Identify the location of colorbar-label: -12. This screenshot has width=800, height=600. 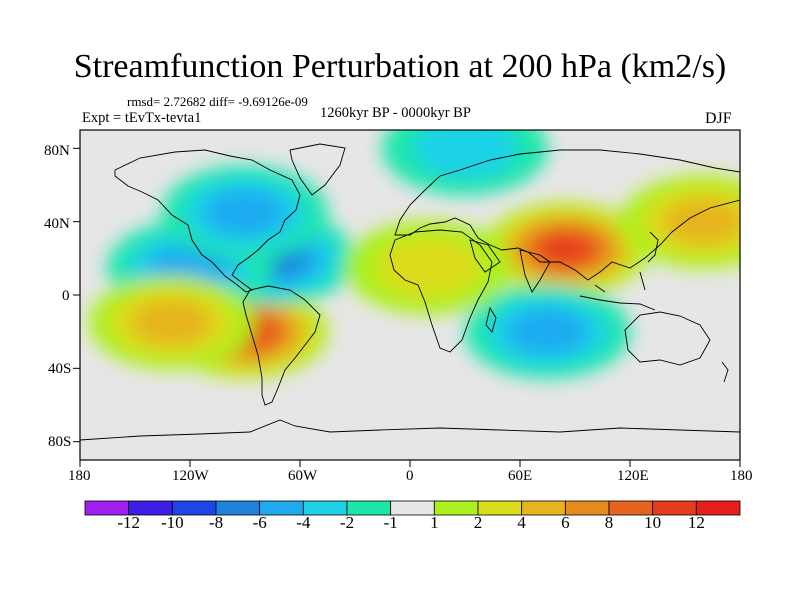
(128, 522).